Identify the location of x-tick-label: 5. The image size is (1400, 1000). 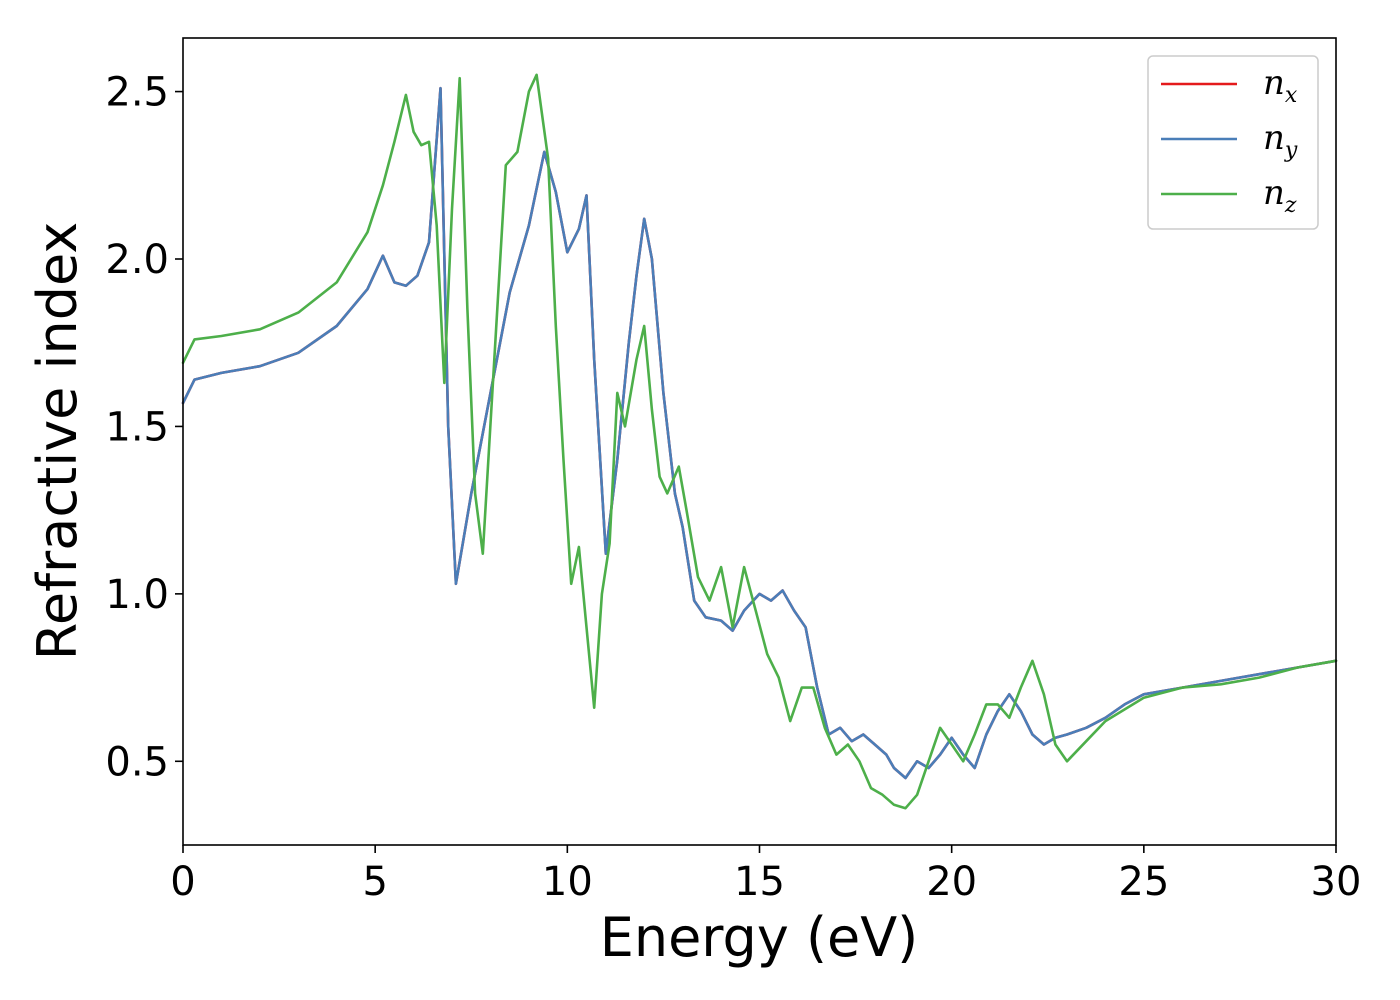
(374, 882).